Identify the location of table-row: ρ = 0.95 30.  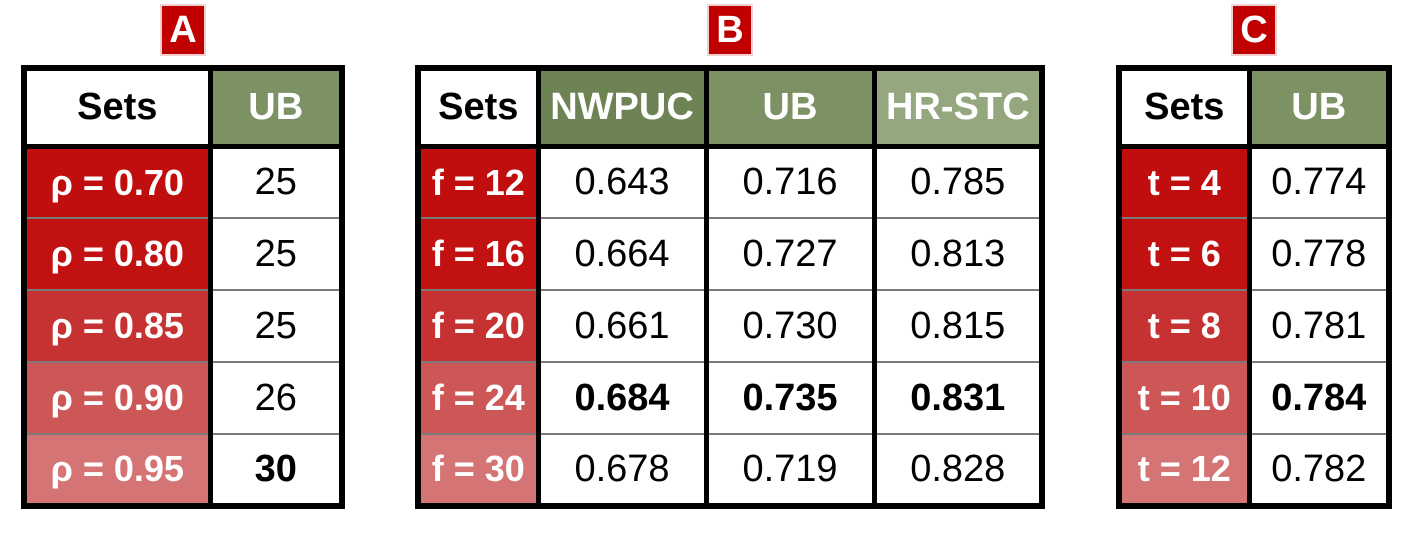
(183, 469).